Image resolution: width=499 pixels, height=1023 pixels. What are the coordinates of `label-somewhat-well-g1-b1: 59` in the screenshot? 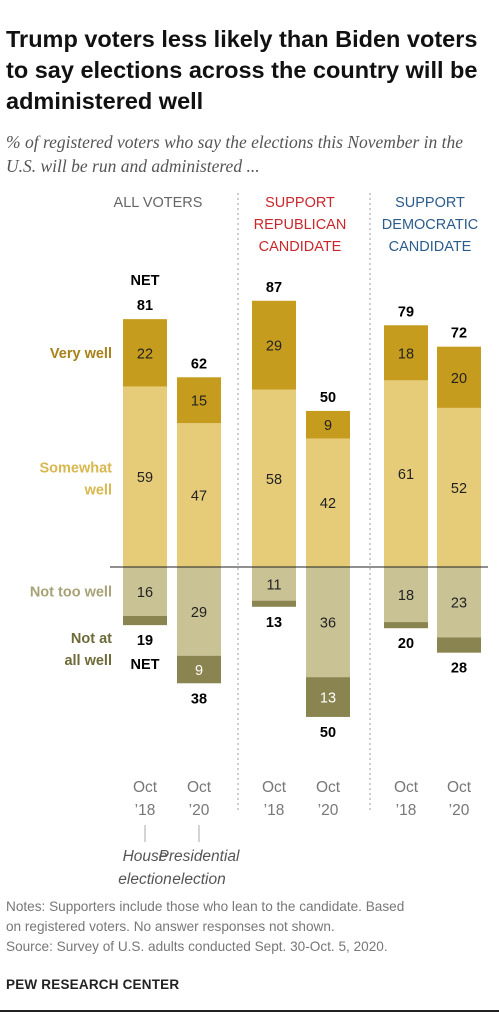 It's located at (145, 478).